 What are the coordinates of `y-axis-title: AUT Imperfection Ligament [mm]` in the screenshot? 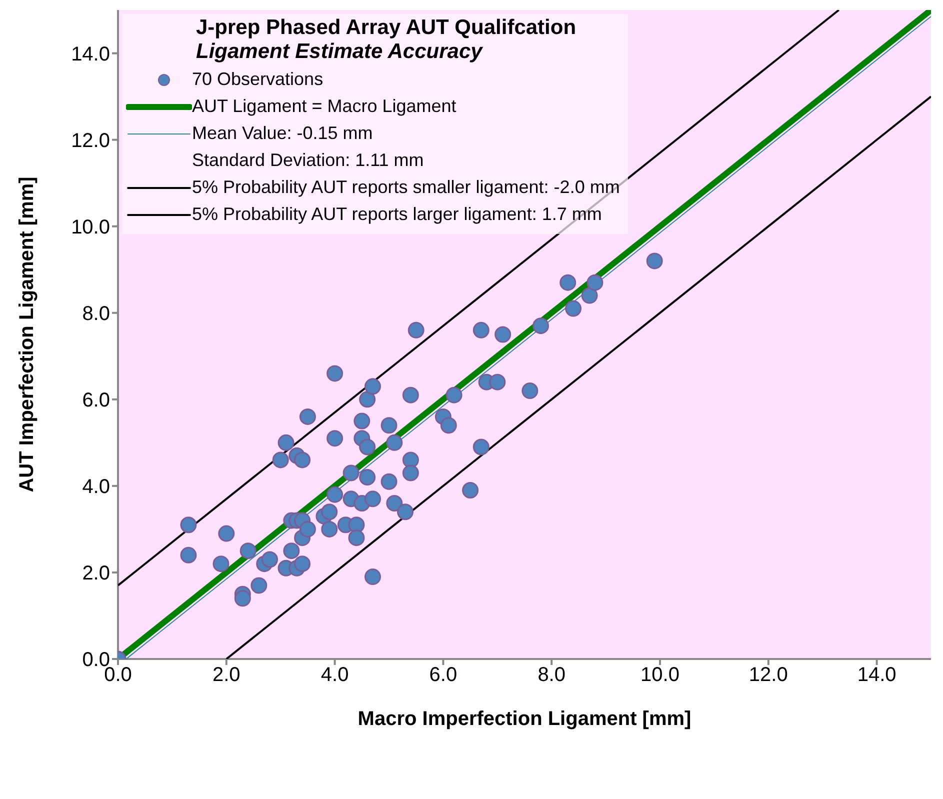 It's located at (27, 334).